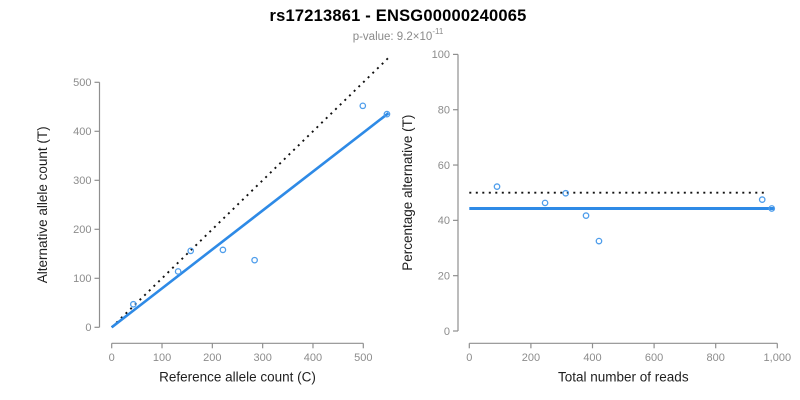 This screenshot has height=400, width=800. What do you see at coordinates (438, 31) in the screenshot?
I see `pvalue-exponent: -11` at bounding box center [438, 31].